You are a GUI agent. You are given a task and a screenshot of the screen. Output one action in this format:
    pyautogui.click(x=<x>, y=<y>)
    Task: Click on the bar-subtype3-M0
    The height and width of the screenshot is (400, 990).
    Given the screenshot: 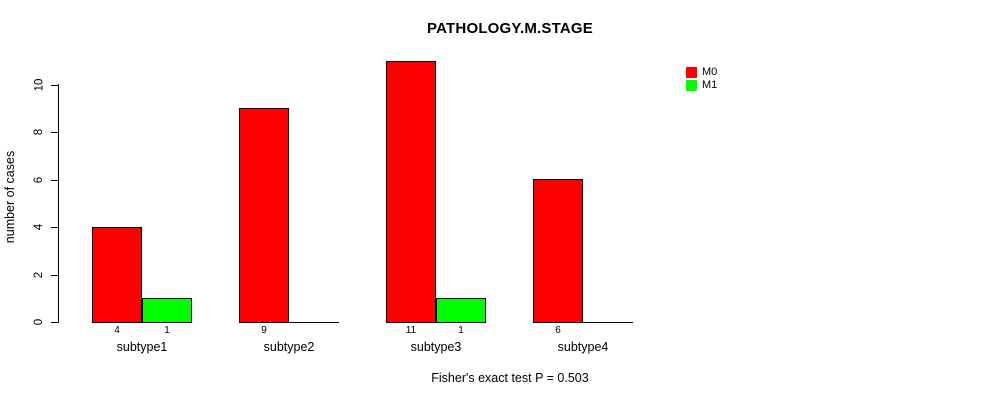 What is the action you would take?
    pyautogui.click(x=411, y=192)
    